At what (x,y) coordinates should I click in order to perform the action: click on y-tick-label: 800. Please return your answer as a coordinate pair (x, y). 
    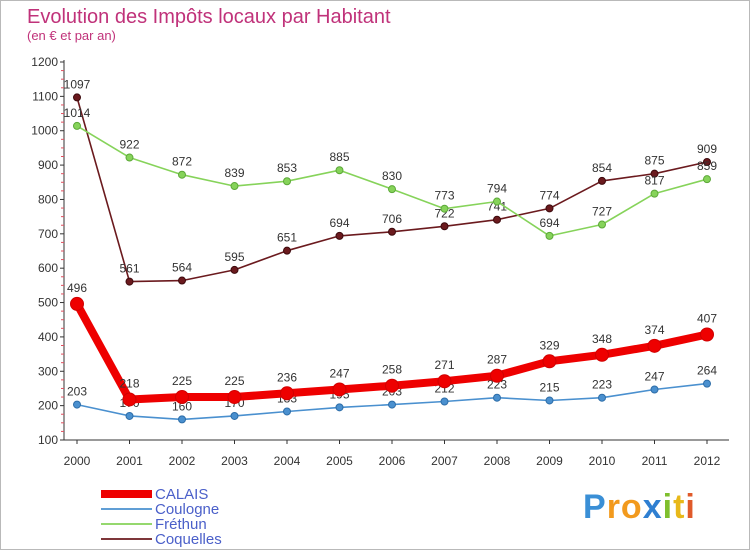
    Looking at the image, I should click on (48, 199).